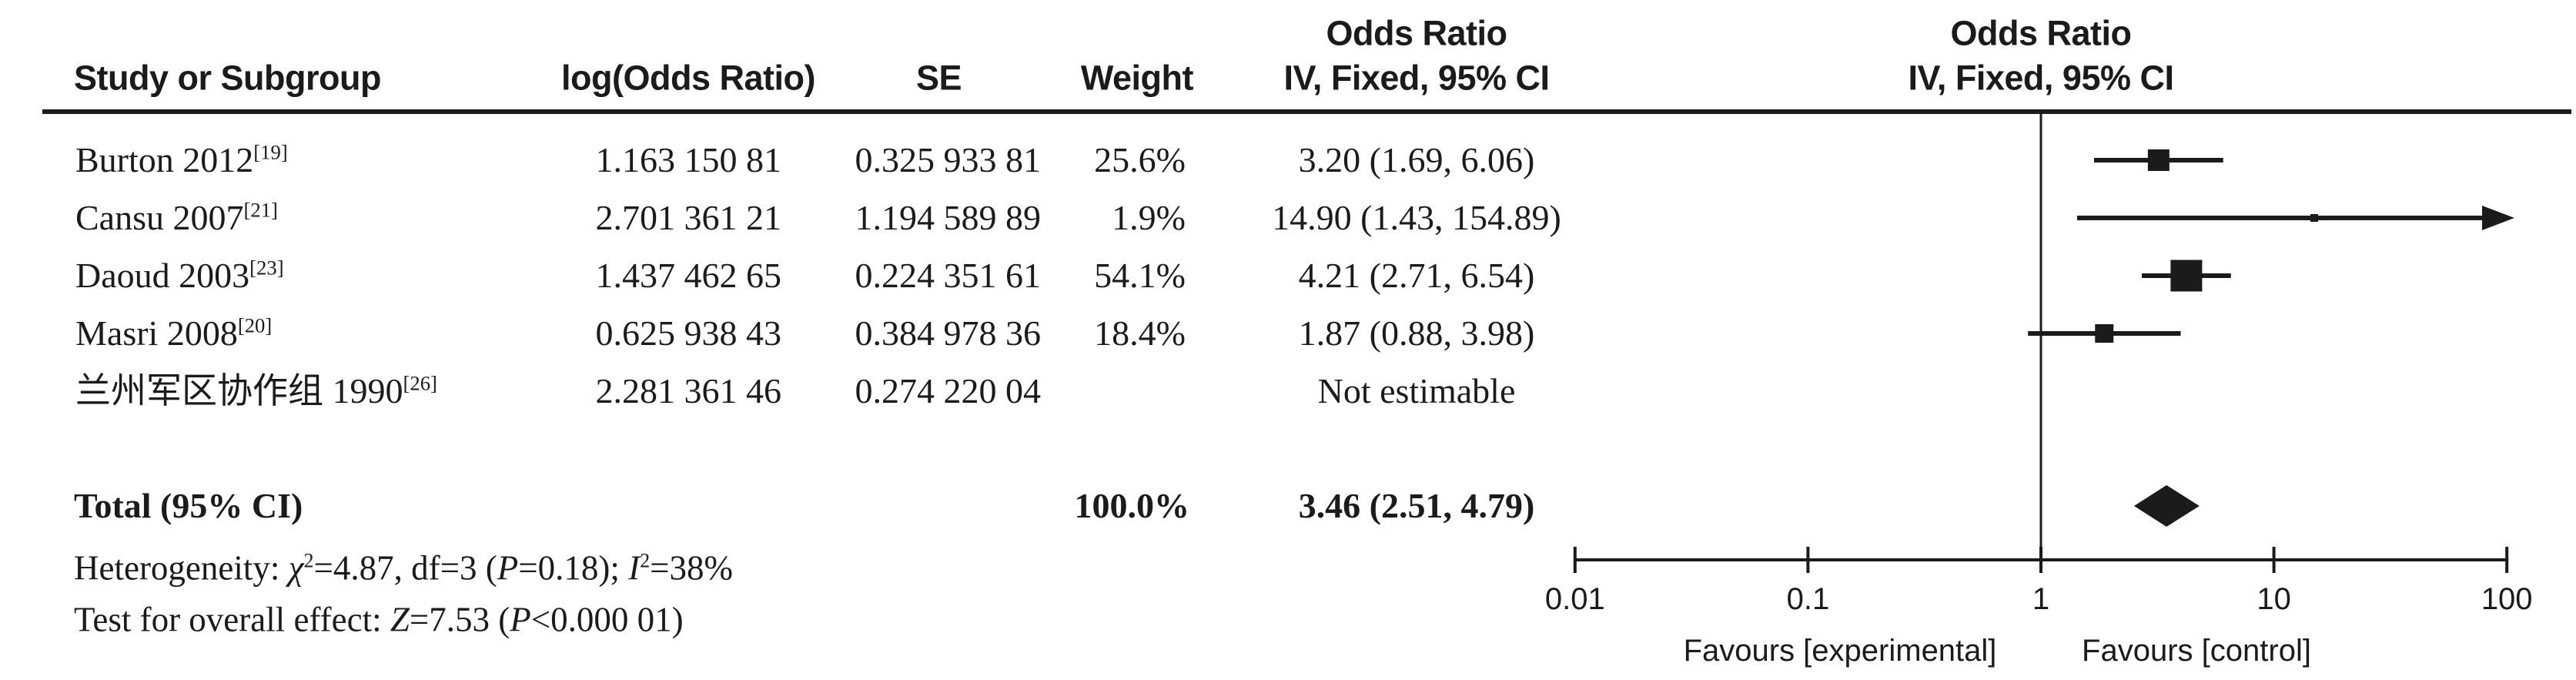  What do you see at coordinates (1808, 599) in the screenshot?
I see `axis-tick-label: 0.1` at bounding box center [1808, 599].